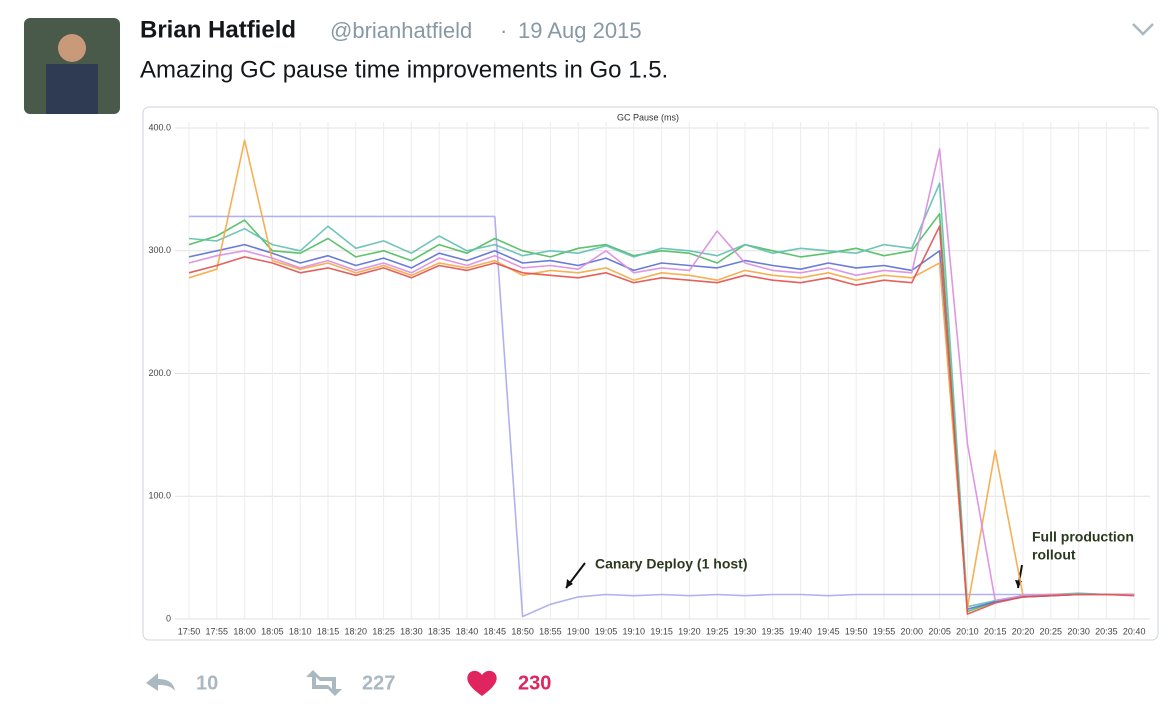 The height and width of the screenshot is (723, 1176). Describe the element at coordinates (1051, 631) in the screenshot. I see `x-tick-label: 20:25` at that location.